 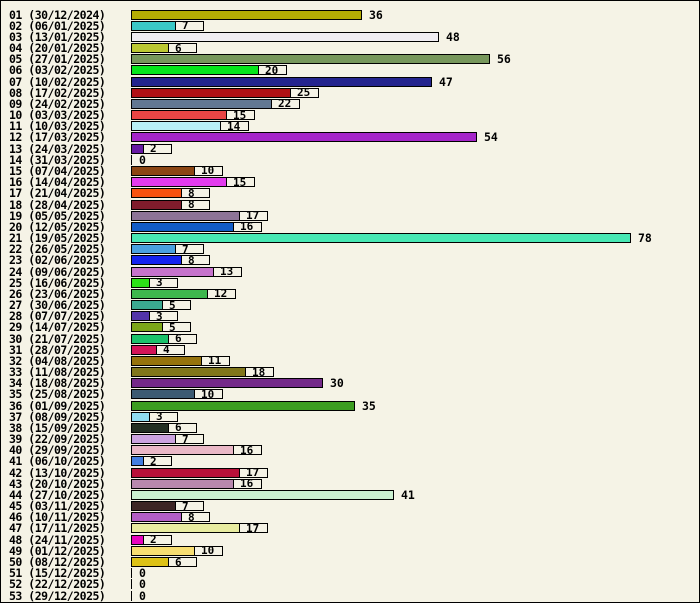 I want to click on bar-zone: 20, so click(x=209, y=70).